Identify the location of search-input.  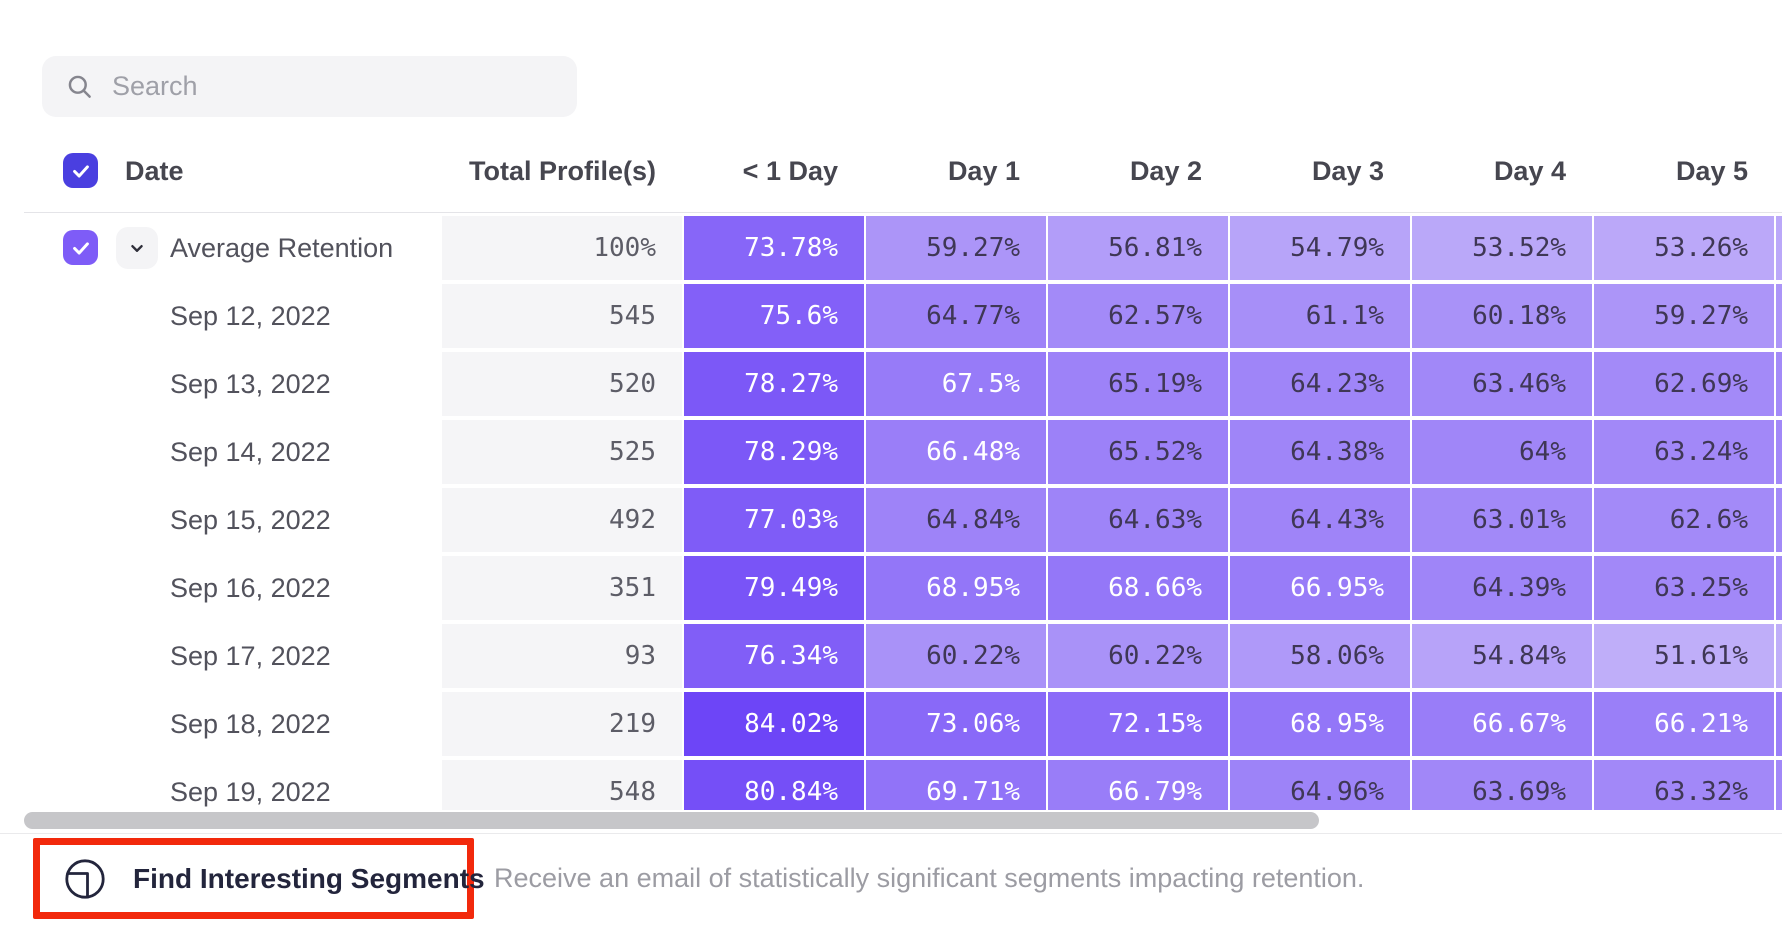
(312, 86).